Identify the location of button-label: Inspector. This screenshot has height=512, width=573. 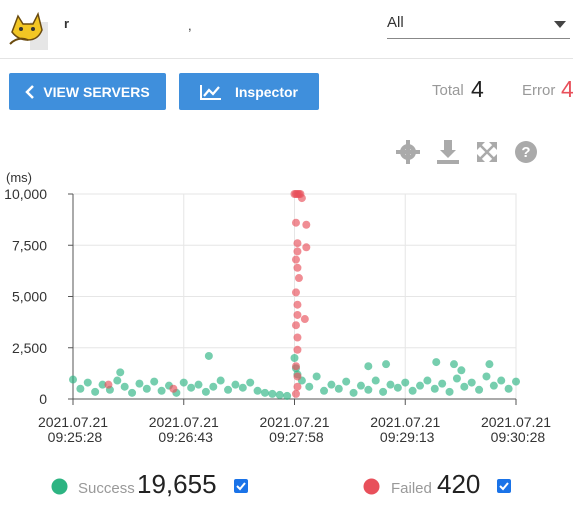
(266, 91).